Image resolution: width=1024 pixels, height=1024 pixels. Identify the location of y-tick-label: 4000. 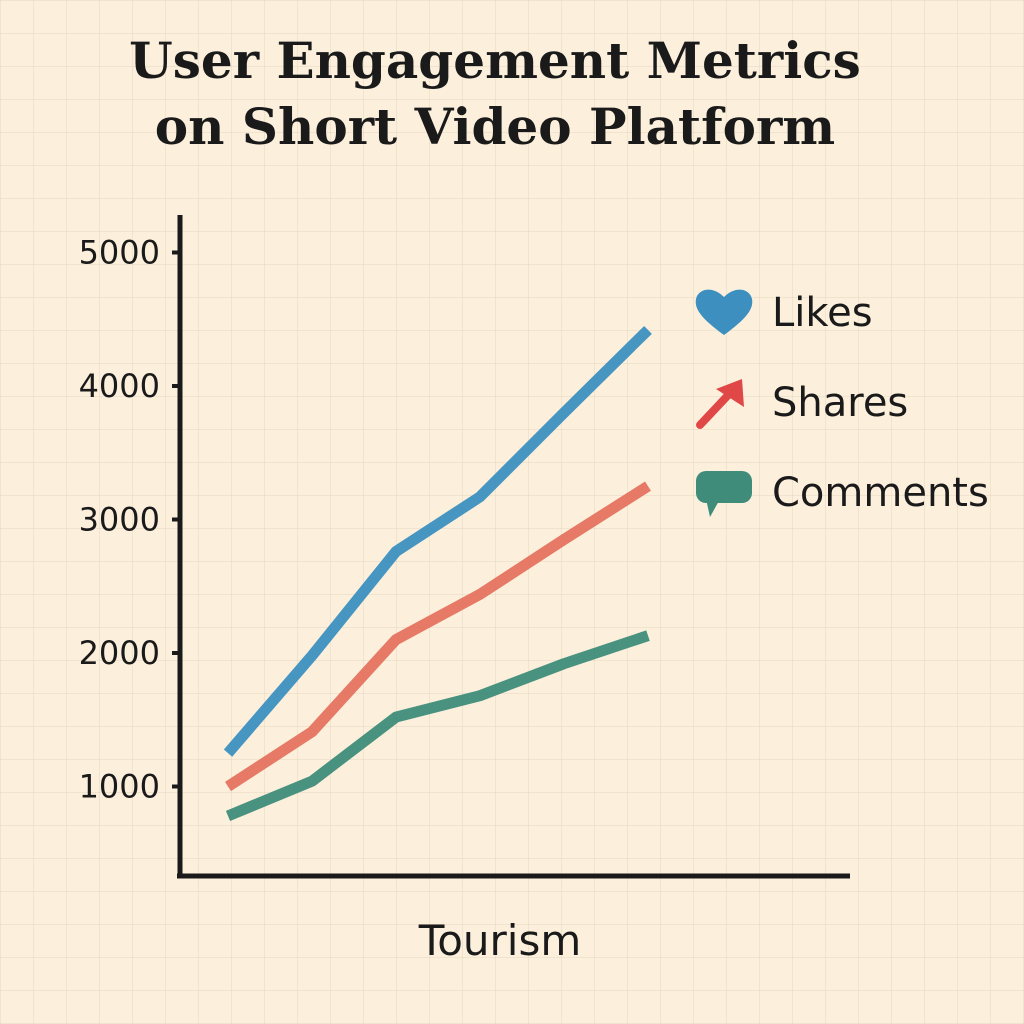
(119, 386).